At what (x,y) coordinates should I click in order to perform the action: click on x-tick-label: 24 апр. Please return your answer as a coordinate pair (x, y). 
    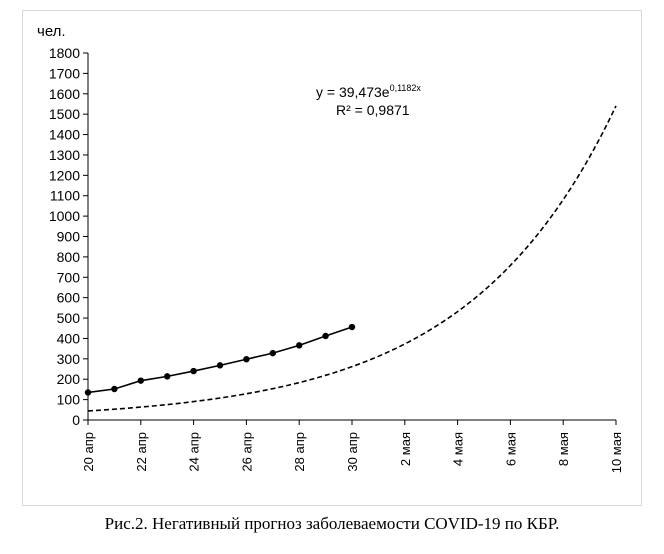
    Looking at the image, I should click on (194, 452).